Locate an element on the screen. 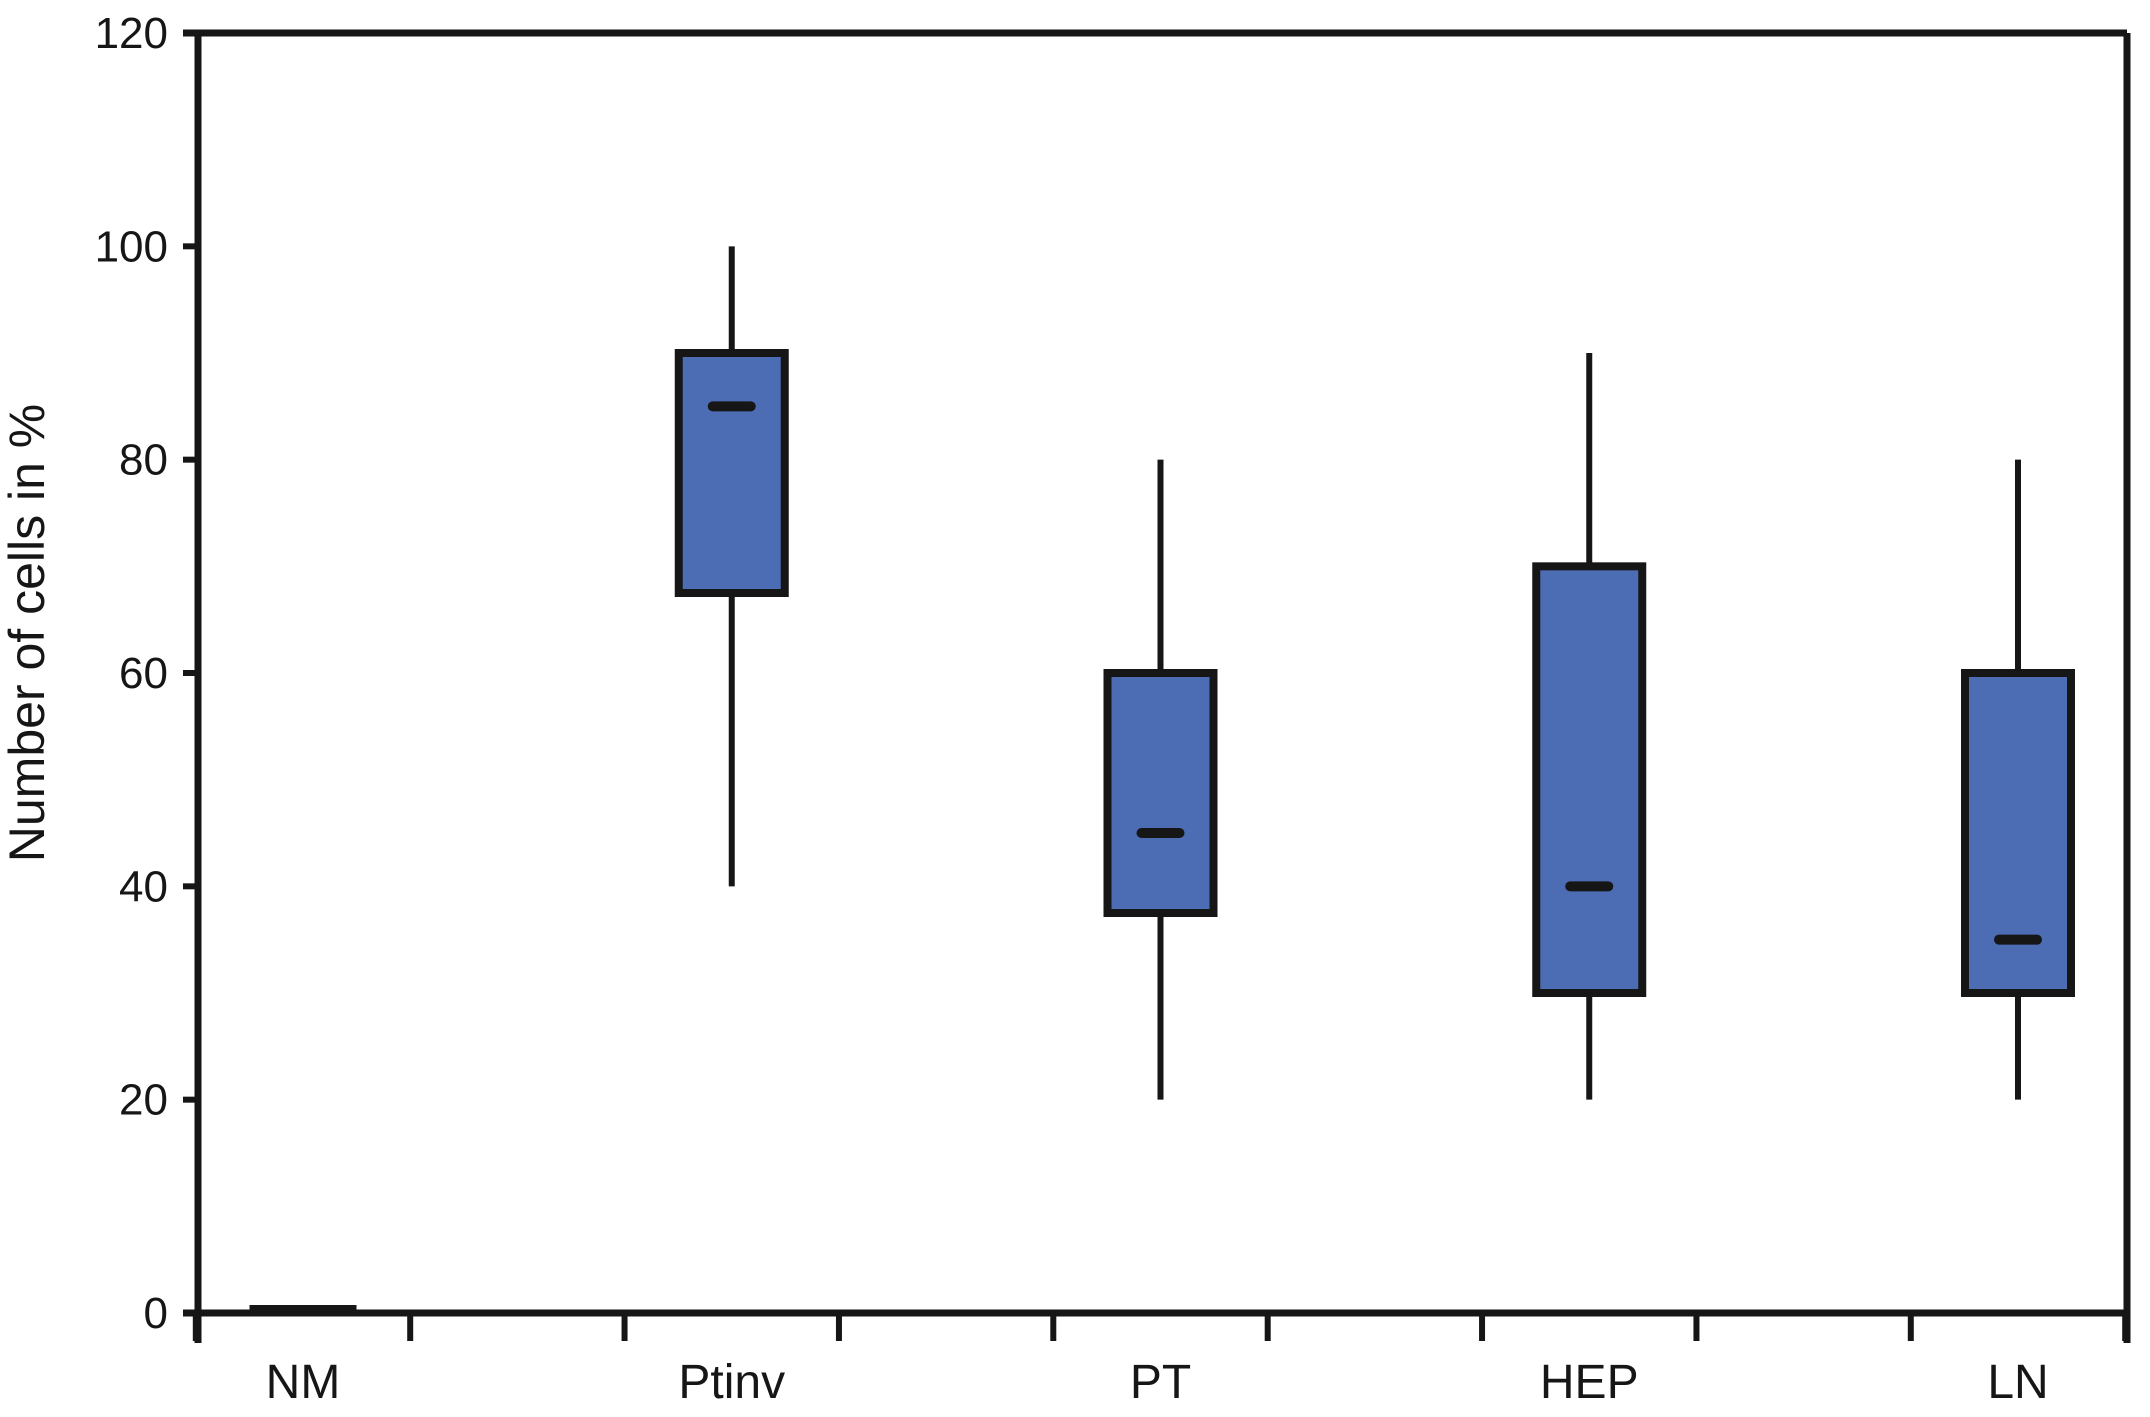  y-tick-label: 80 is located at coordinates (143, 460).